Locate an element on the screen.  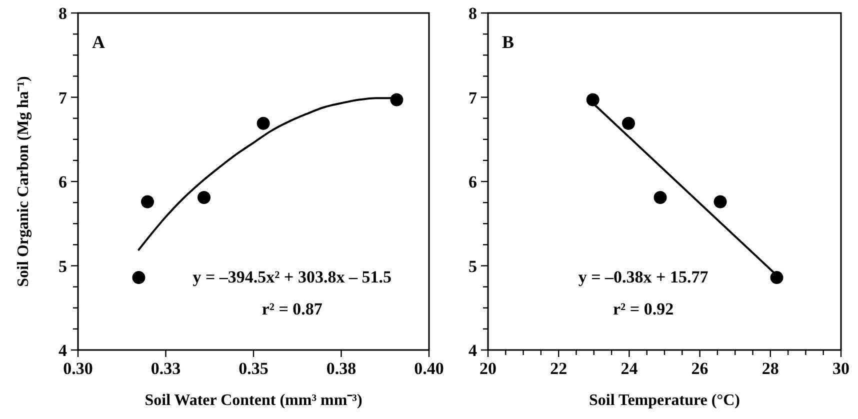
x-tick-label: 22 is located at coordinates (559, 368).